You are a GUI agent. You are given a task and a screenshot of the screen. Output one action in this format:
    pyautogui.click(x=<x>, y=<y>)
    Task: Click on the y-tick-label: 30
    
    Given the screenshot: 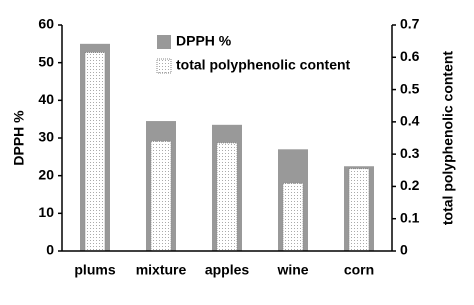 What is the action you would take?
    pyautogui.click(x=46, y=137)
    